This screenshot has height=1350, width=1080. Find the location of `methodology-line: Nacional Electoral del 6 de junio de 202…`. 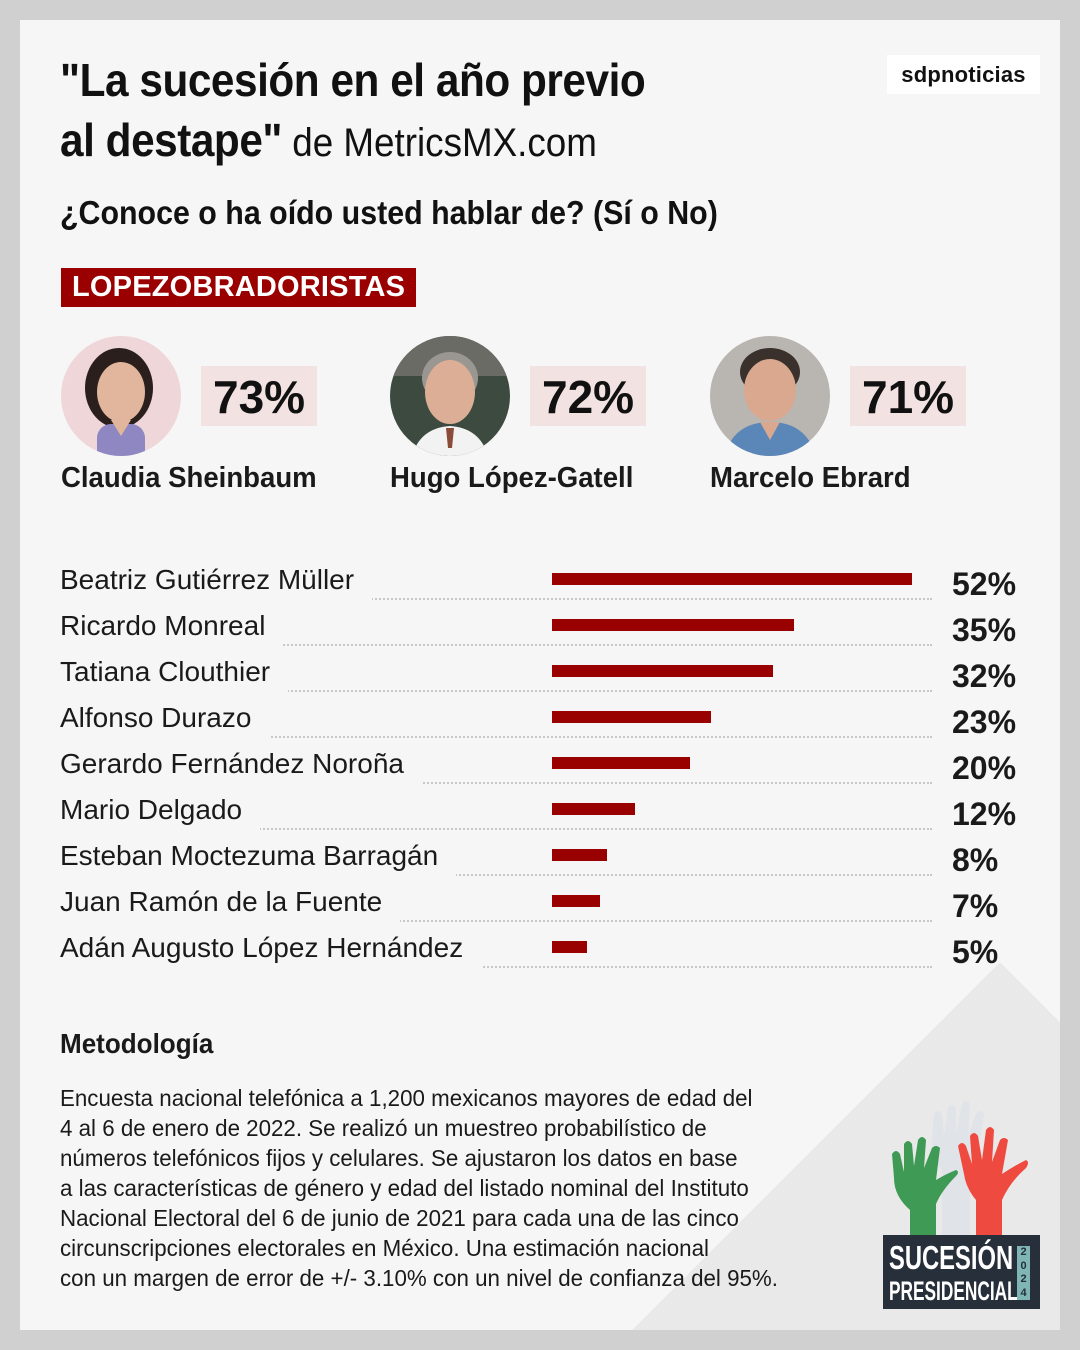

methodology-line: Nacional Electoral del 6 de junio de 202… is located at coordinates (399, 1218).